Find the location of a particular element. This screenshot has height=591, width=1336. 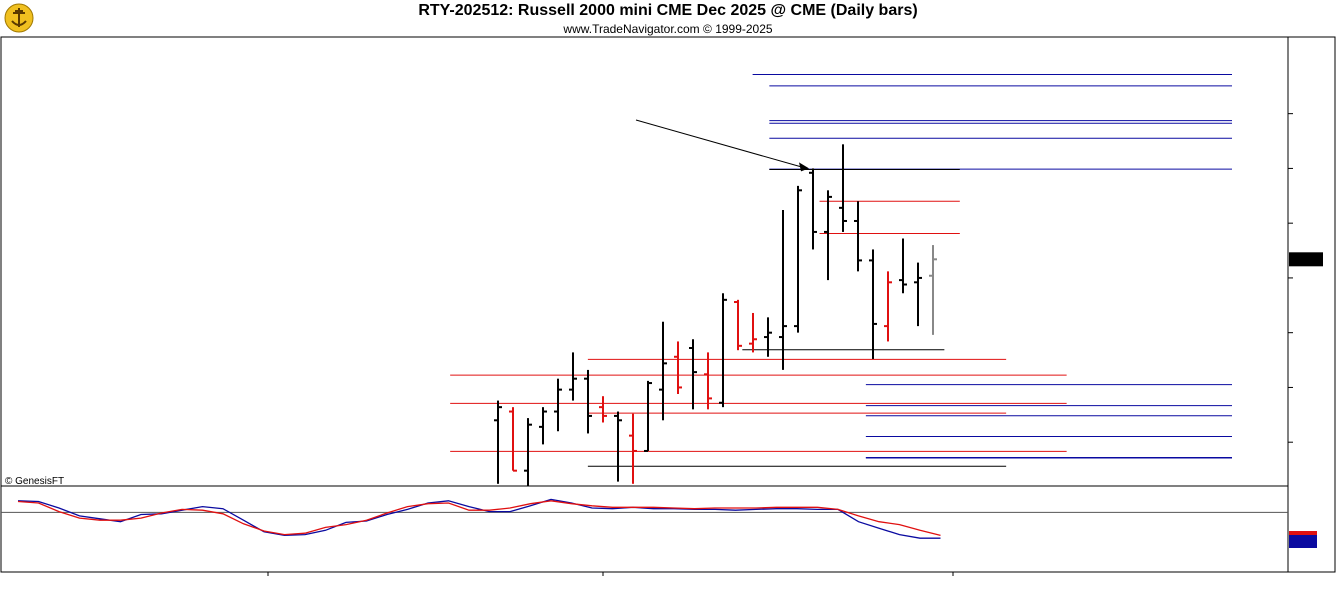

stoch-value-box-top is located at coordinates (1303, 533).